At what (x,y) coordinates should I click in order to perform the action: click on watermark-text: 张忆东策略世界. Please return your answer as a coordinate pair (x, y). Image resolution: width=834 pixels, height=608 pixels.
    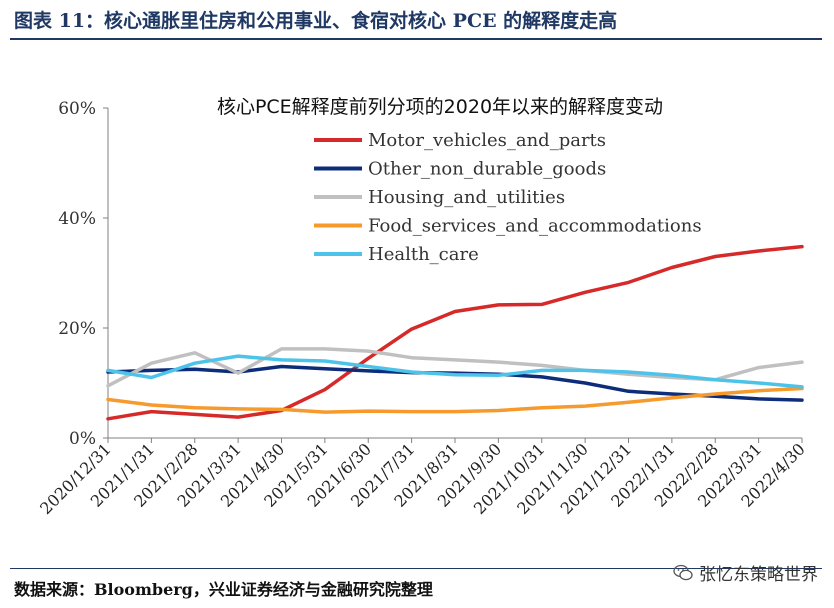
    Looking at the image, I should click on (758, 575).